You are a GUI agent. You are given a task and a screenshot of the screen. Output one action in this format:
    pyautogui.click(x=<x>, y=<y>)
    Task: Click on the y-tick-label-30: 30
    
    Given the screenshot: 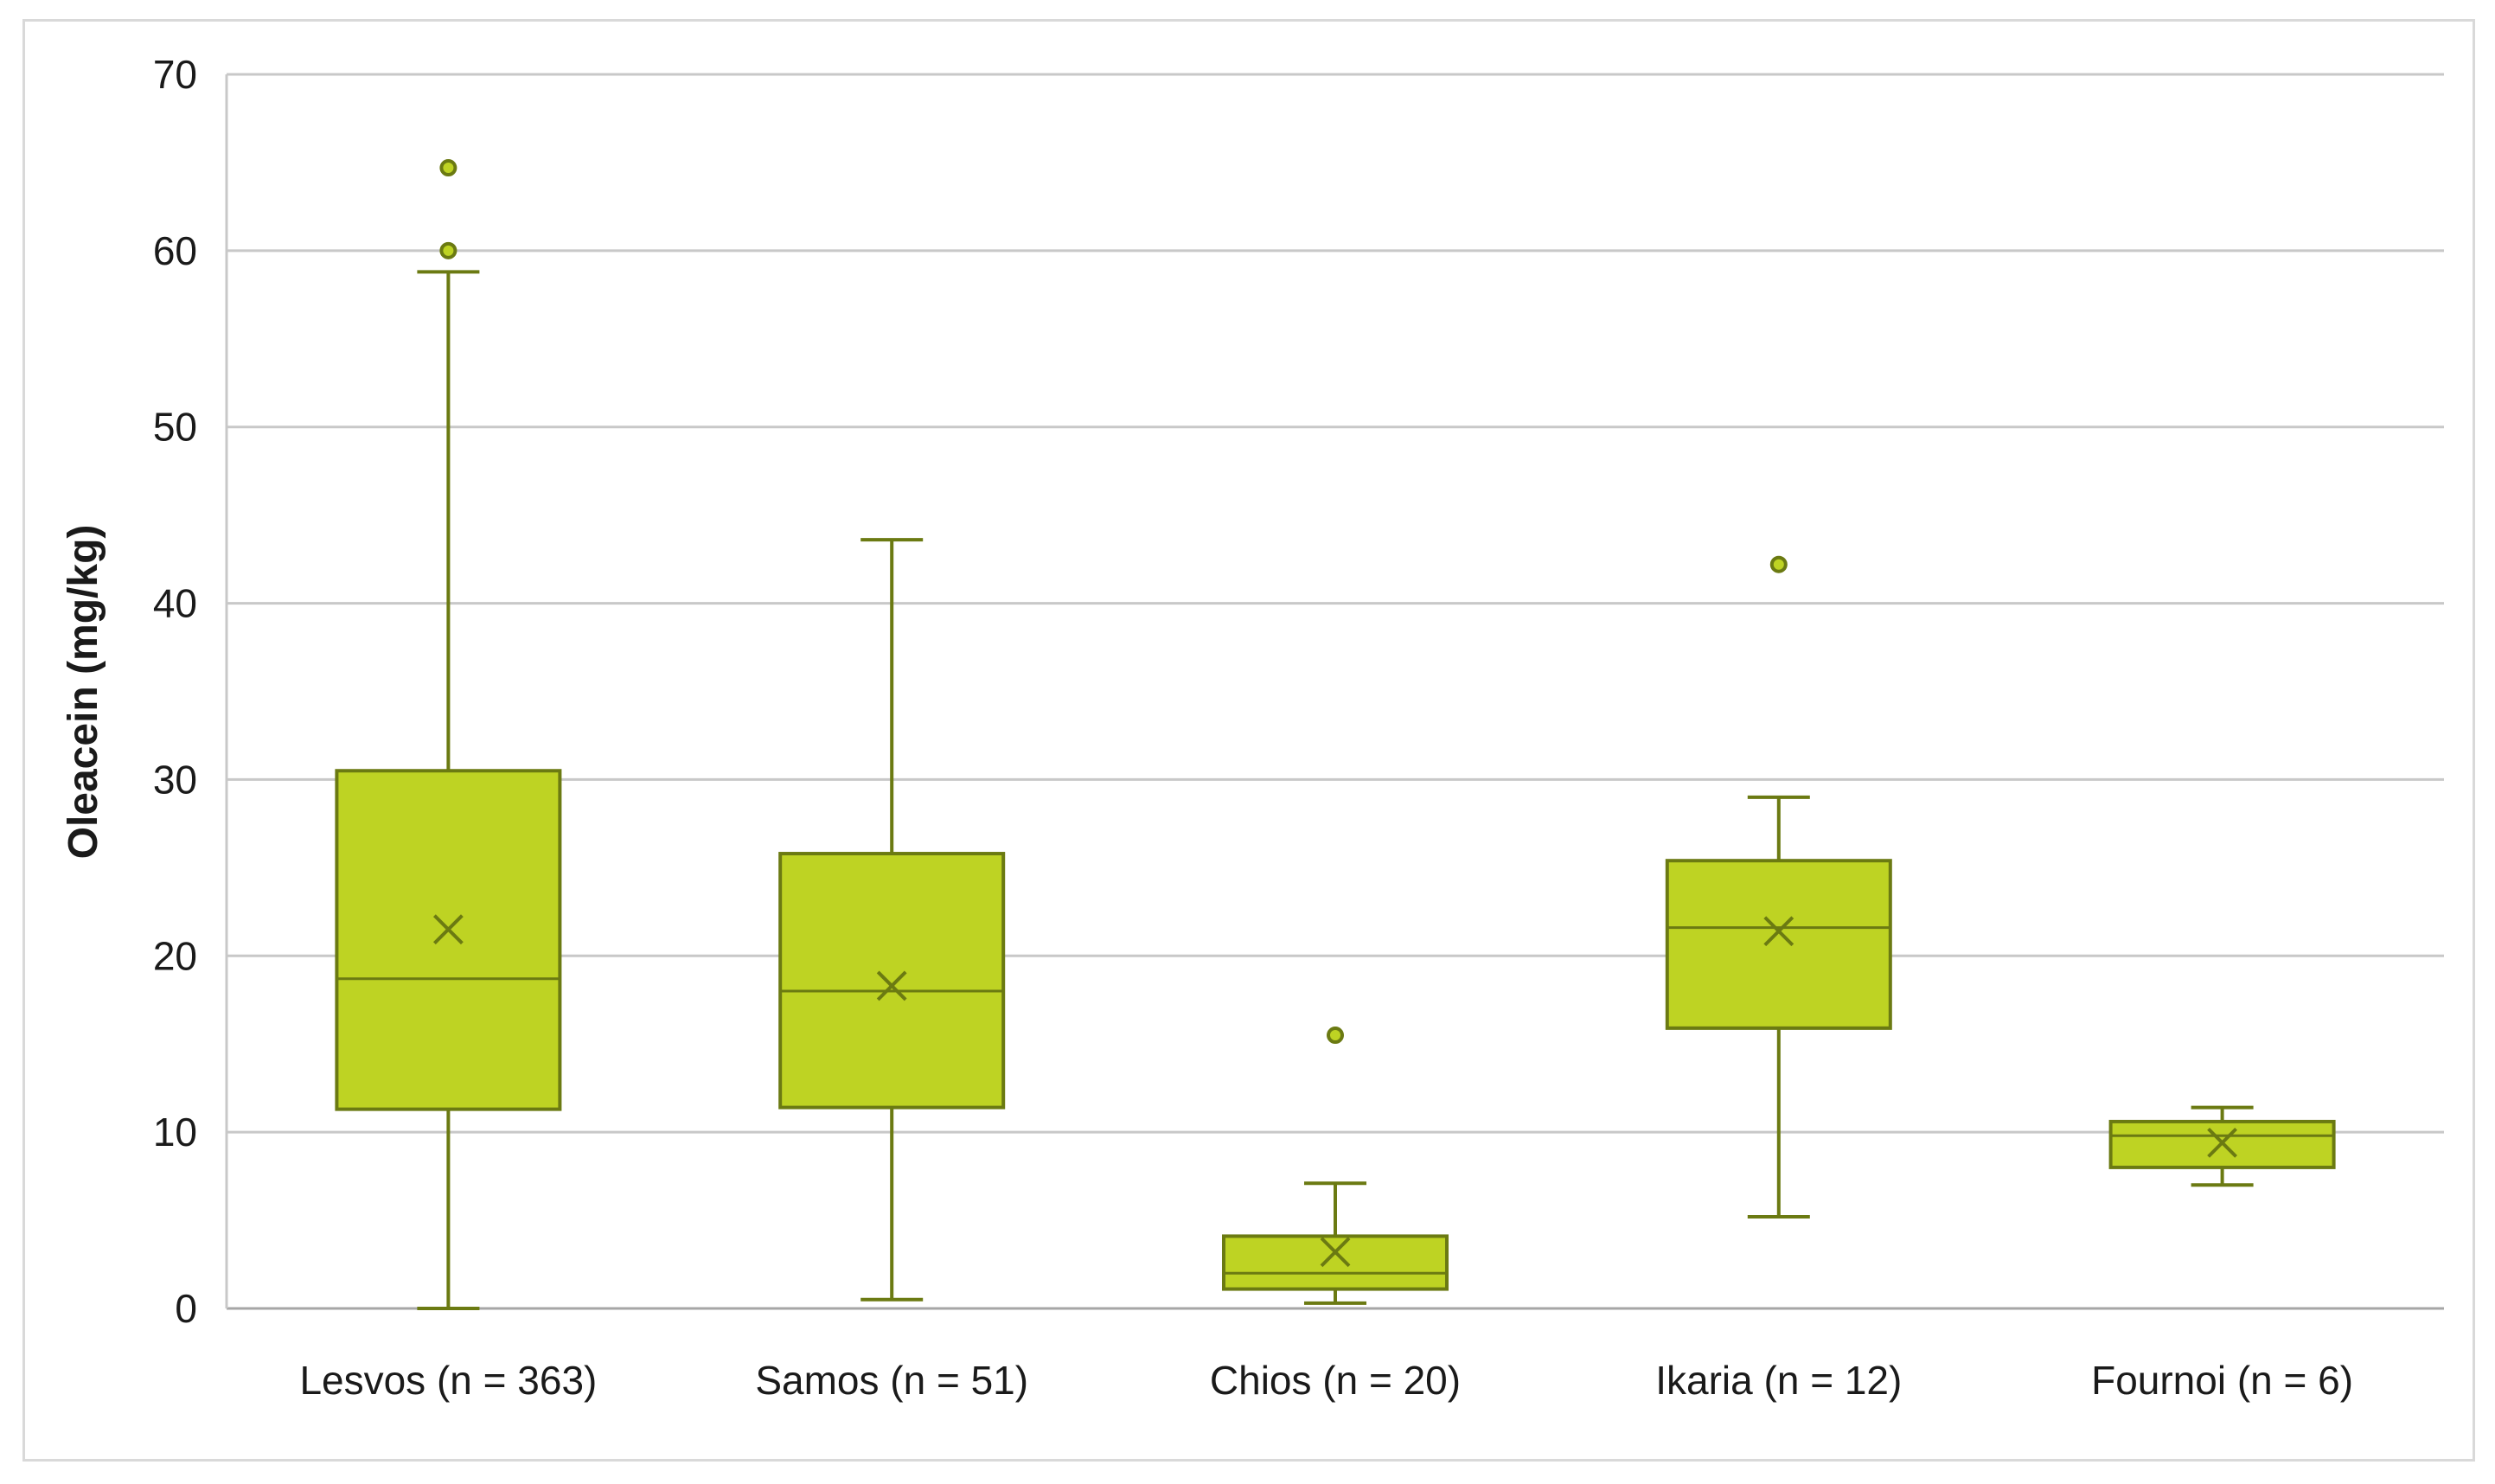 What is the action you would take?
    pyautogui.click(x=175, y=780)
    